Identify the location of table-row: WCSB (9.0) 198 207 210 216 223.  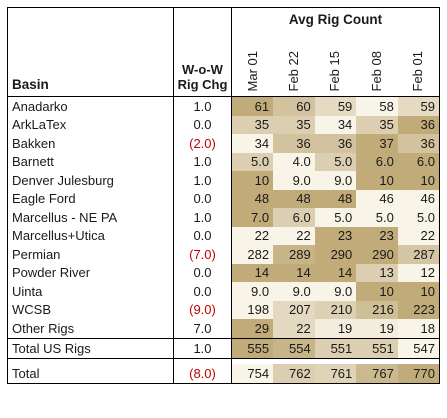
(223, 309).